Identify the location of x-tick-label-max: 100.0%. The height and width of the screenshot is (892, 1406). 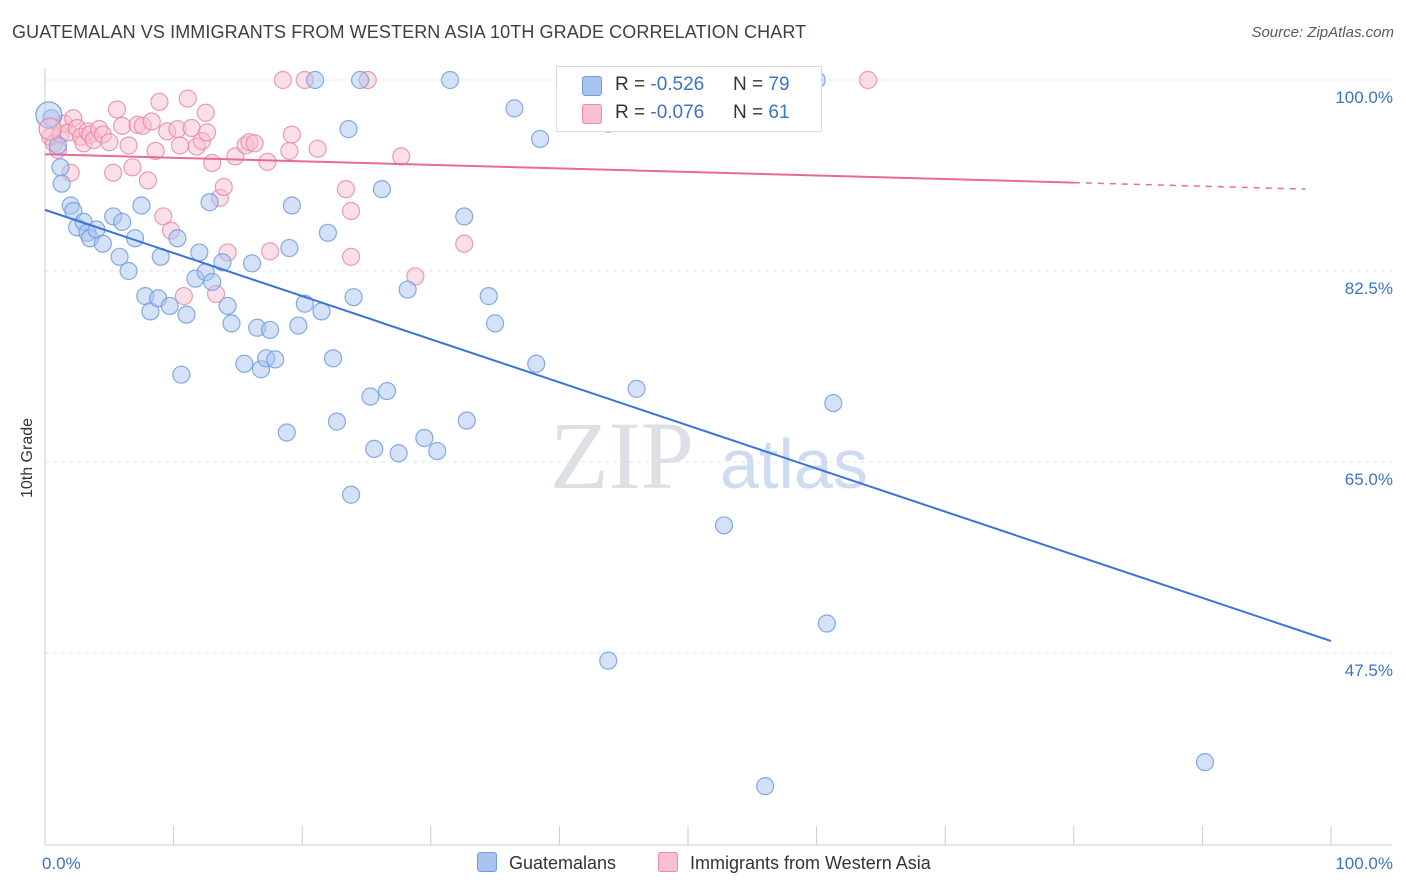
(1364, 863).